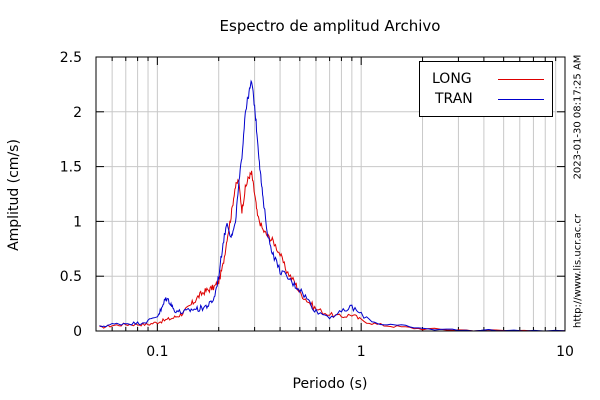 The height and width of the screenshot is (400, 600). I want to click on y-axis-label: Amplitud (cm/s), so click(14, 195).